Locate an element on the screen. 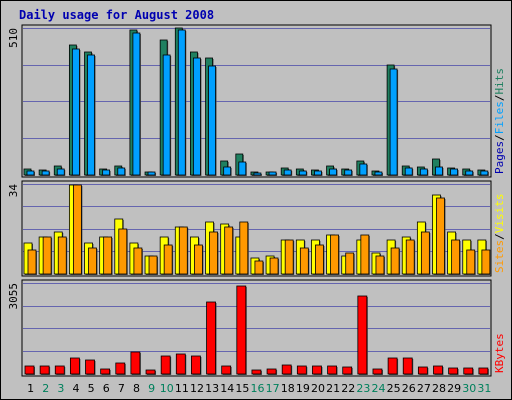 This screenshot has height=400, width=512. day-label-30: 30 is located at coordinates (469, 388).